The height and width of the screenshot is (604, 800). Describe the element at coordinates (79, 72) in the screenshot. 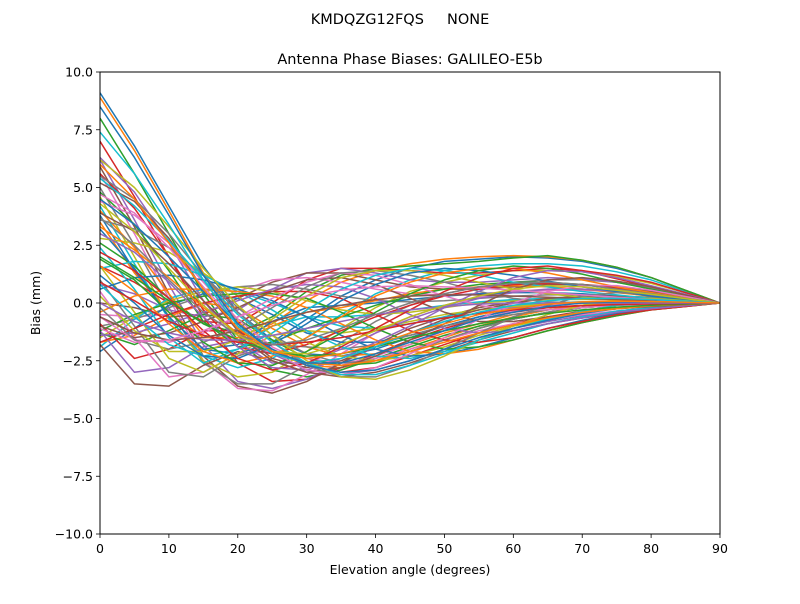

I see `y-tick-label: 10.0` at that location.